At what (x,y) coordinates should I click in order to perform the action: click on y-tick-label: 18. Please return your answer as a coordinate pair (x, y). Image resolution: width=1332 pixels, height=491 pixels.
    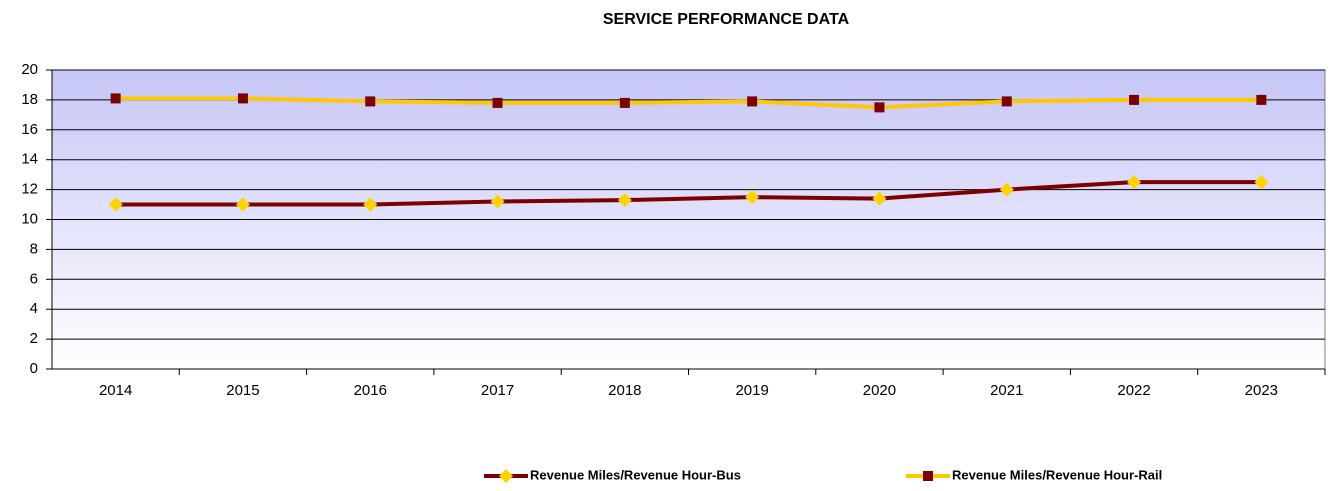
    Looking at the image, I should click on (29, 99).